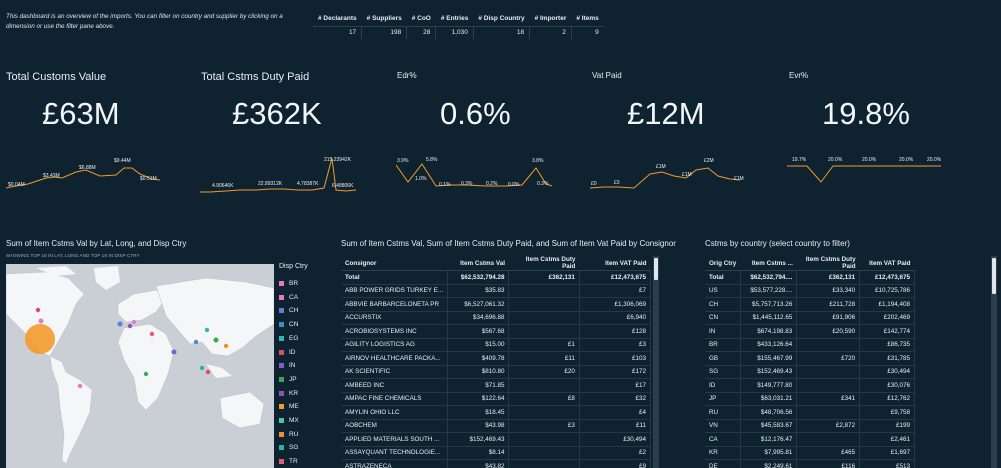  What do you see at coordinates (656, 269) in the screenshot?
I see `consignor-scroll-thumb` at bounding box center [656, 269].